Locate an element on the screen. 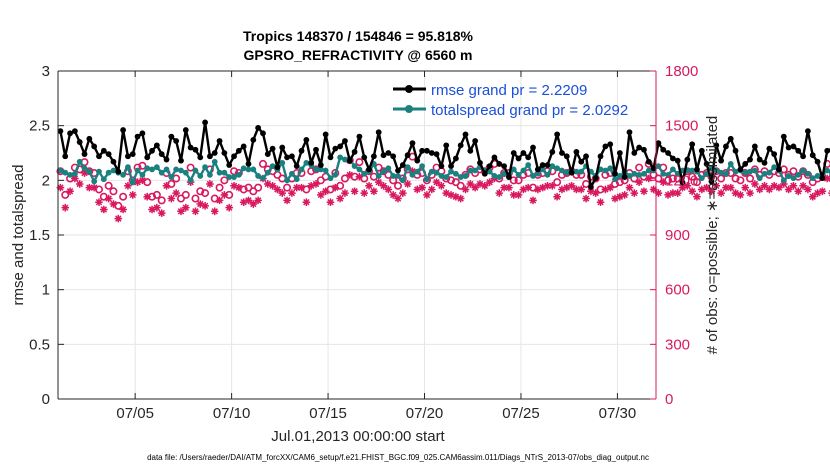 This screenshot has height=470, width=830. legend-spread-label: totalspread grand pr = 2.0292 is located at coordinates (529, 110).